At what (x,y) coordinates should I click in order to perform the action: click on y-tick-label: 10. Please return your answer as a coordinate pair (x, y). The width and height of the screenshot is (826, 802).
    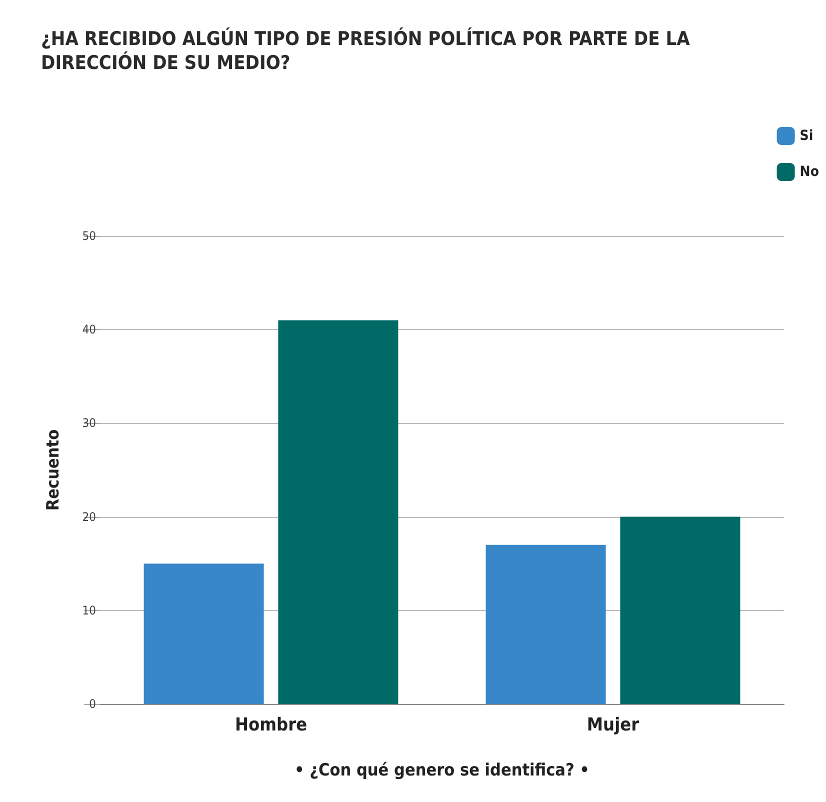
    Looking at the image, I should click on (89, 610).